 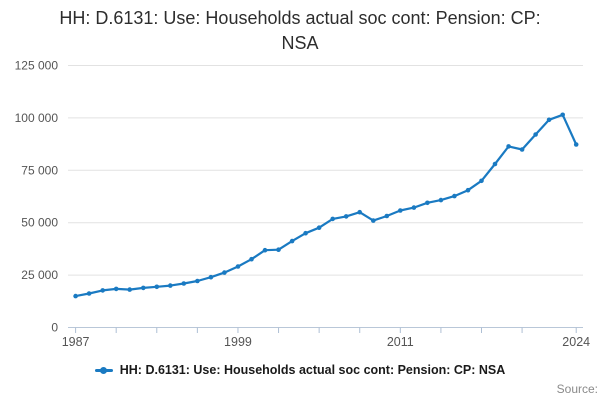 I want to click on y-axis-label: 100 000, so click(x=37, y=118).